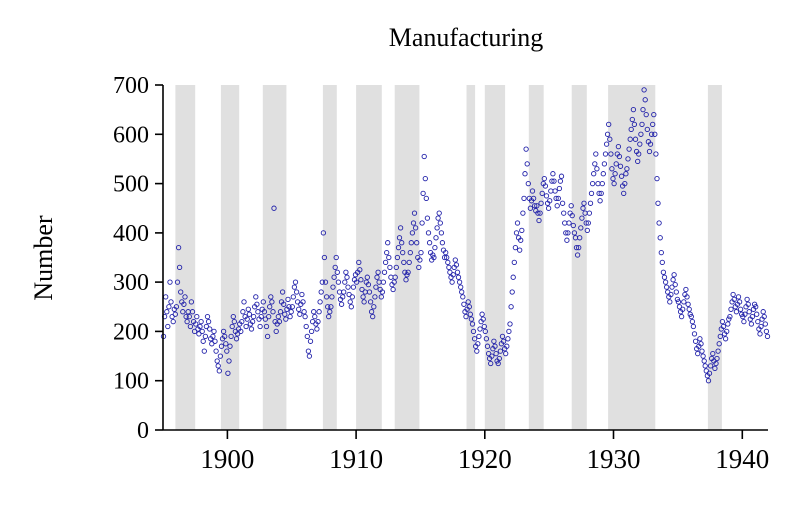 This screenshot has width=800, height=511. I want to click on x-tick-label: 1920, so click(485, 459).